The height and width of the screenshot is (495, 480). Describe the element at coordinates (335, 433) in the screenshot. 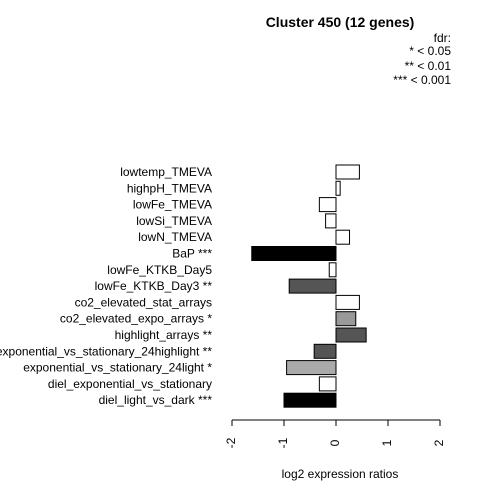

I see `x-axis: -2 -1 0 1 2` at that location.